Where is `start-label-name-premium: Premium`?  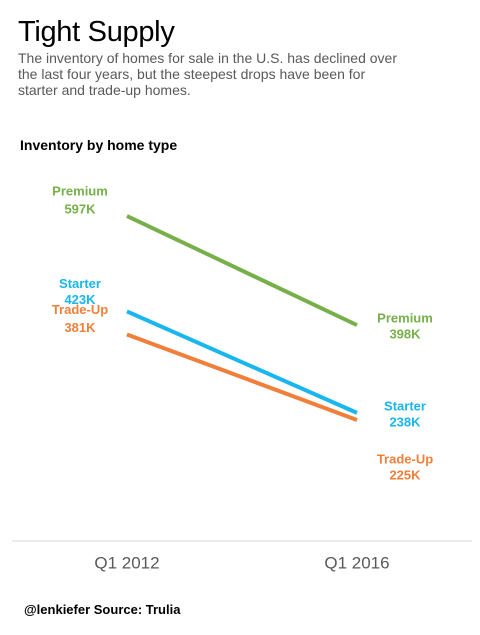 start-label-name-premium: Premium is located at coordinates (80, 190).